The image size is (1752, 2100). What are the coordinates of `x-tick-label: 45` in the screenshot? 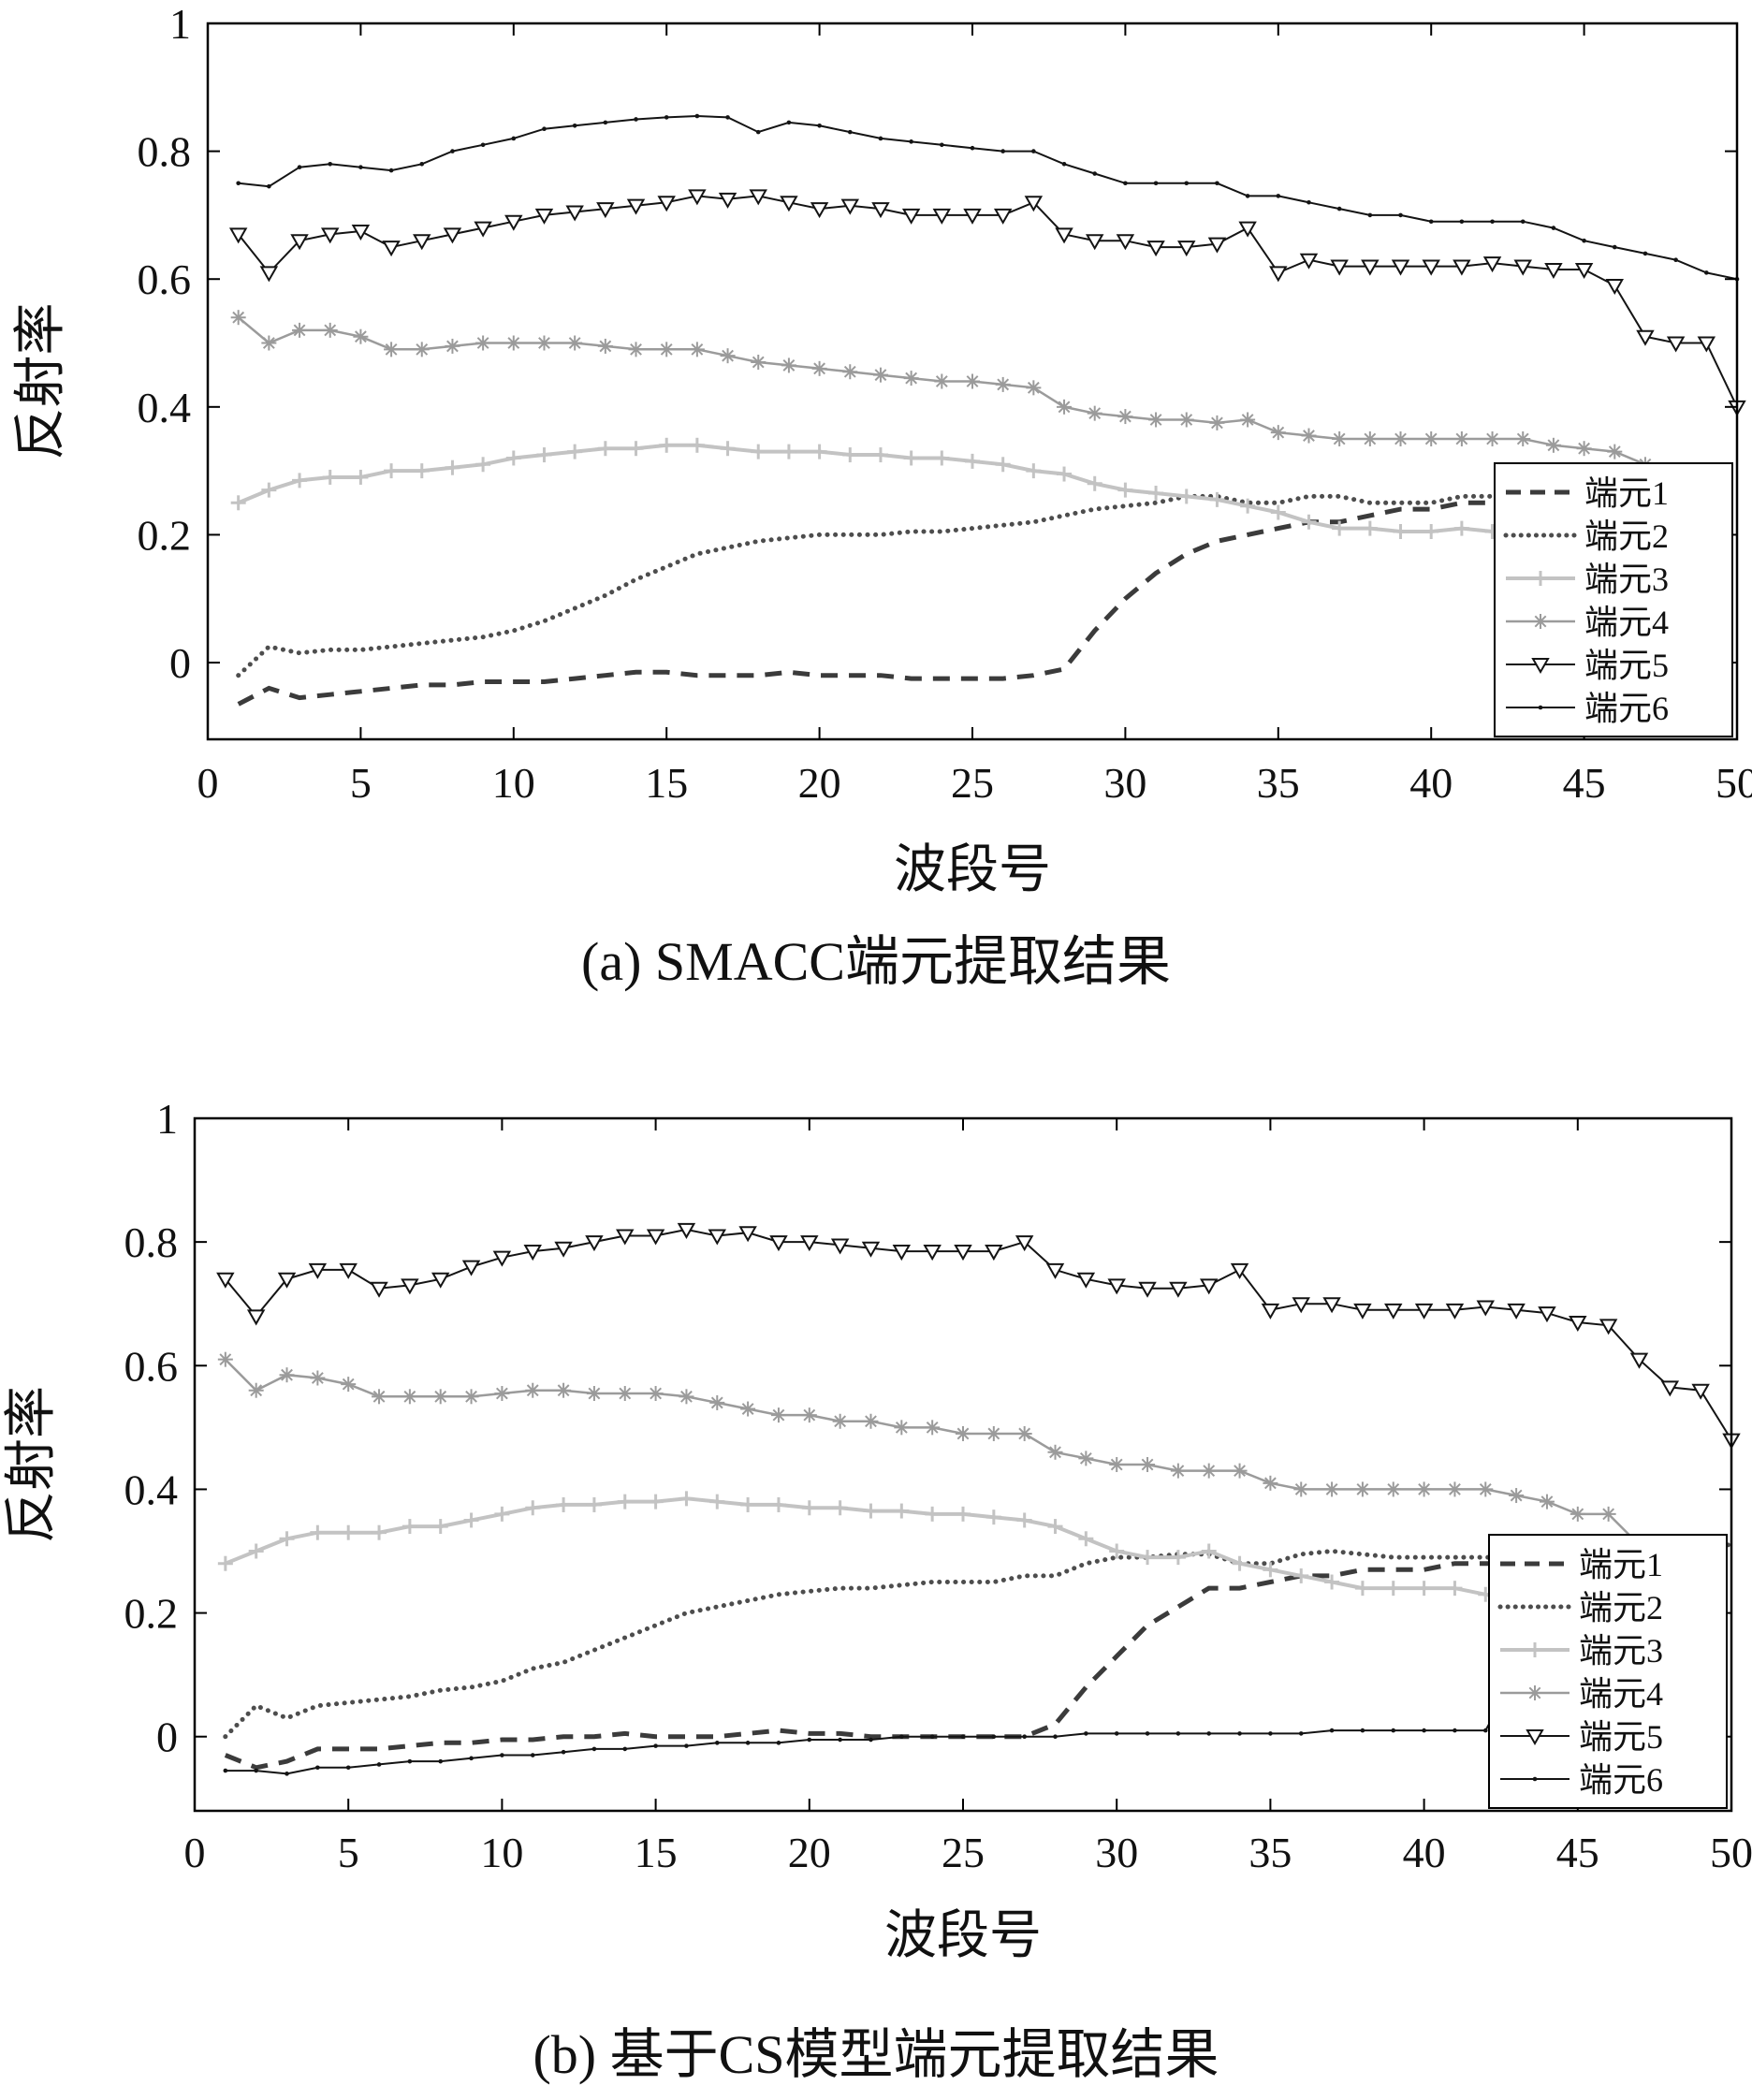 It's located at (1577, 1852).